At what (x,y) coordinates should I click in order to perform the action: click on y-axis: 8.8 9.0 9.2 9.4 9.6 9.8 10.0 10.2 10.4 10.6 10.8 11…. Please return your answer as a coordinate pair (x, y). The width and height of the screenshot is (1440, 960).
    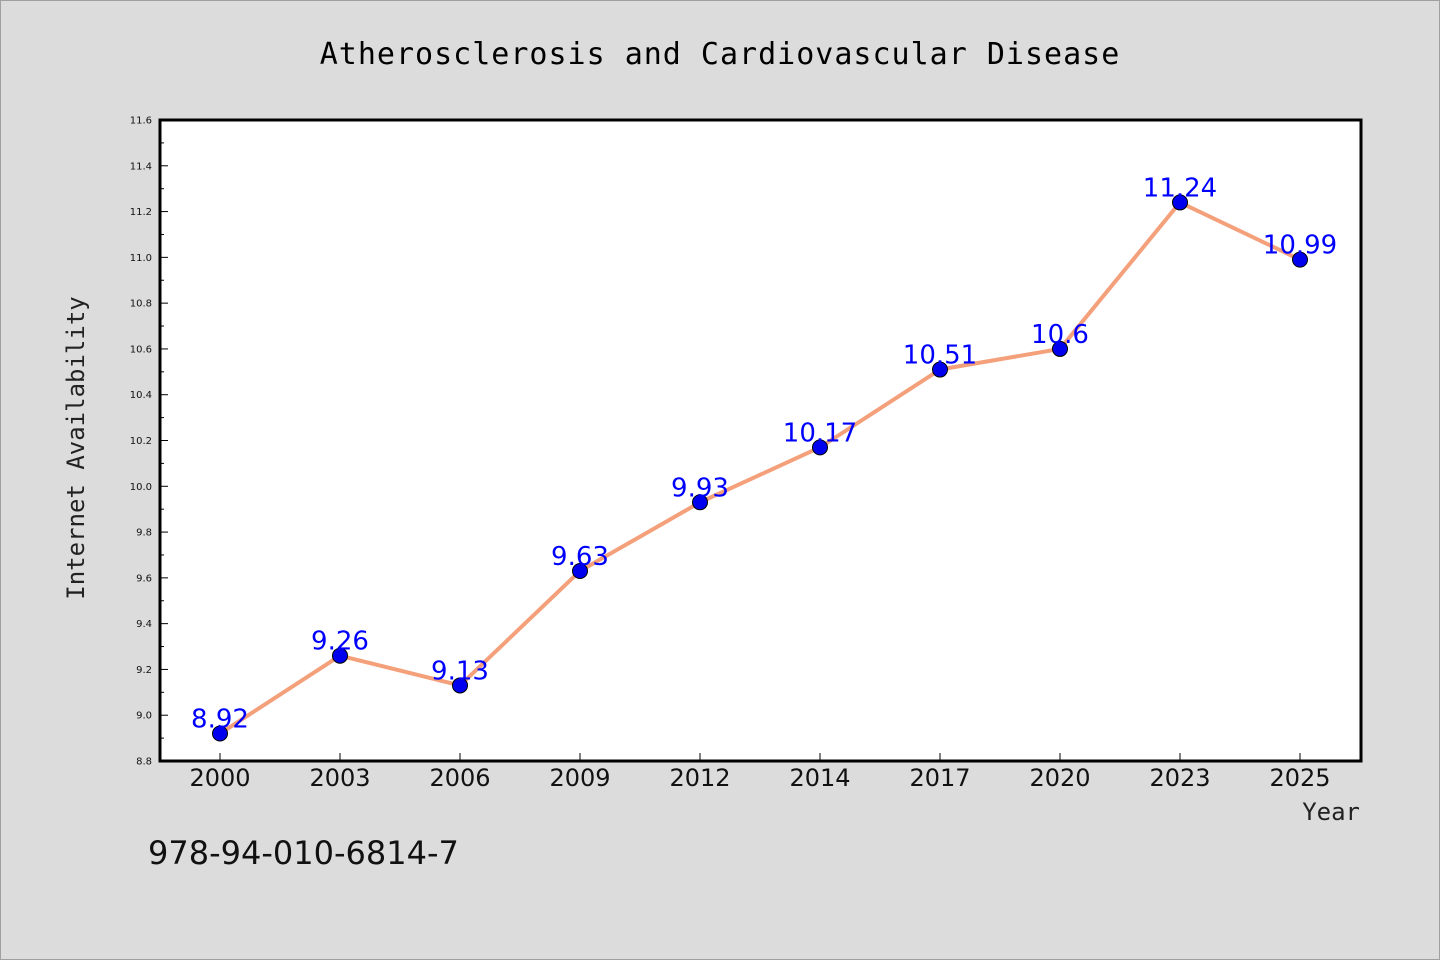
    Looking at the image, I should click on (149, 442).